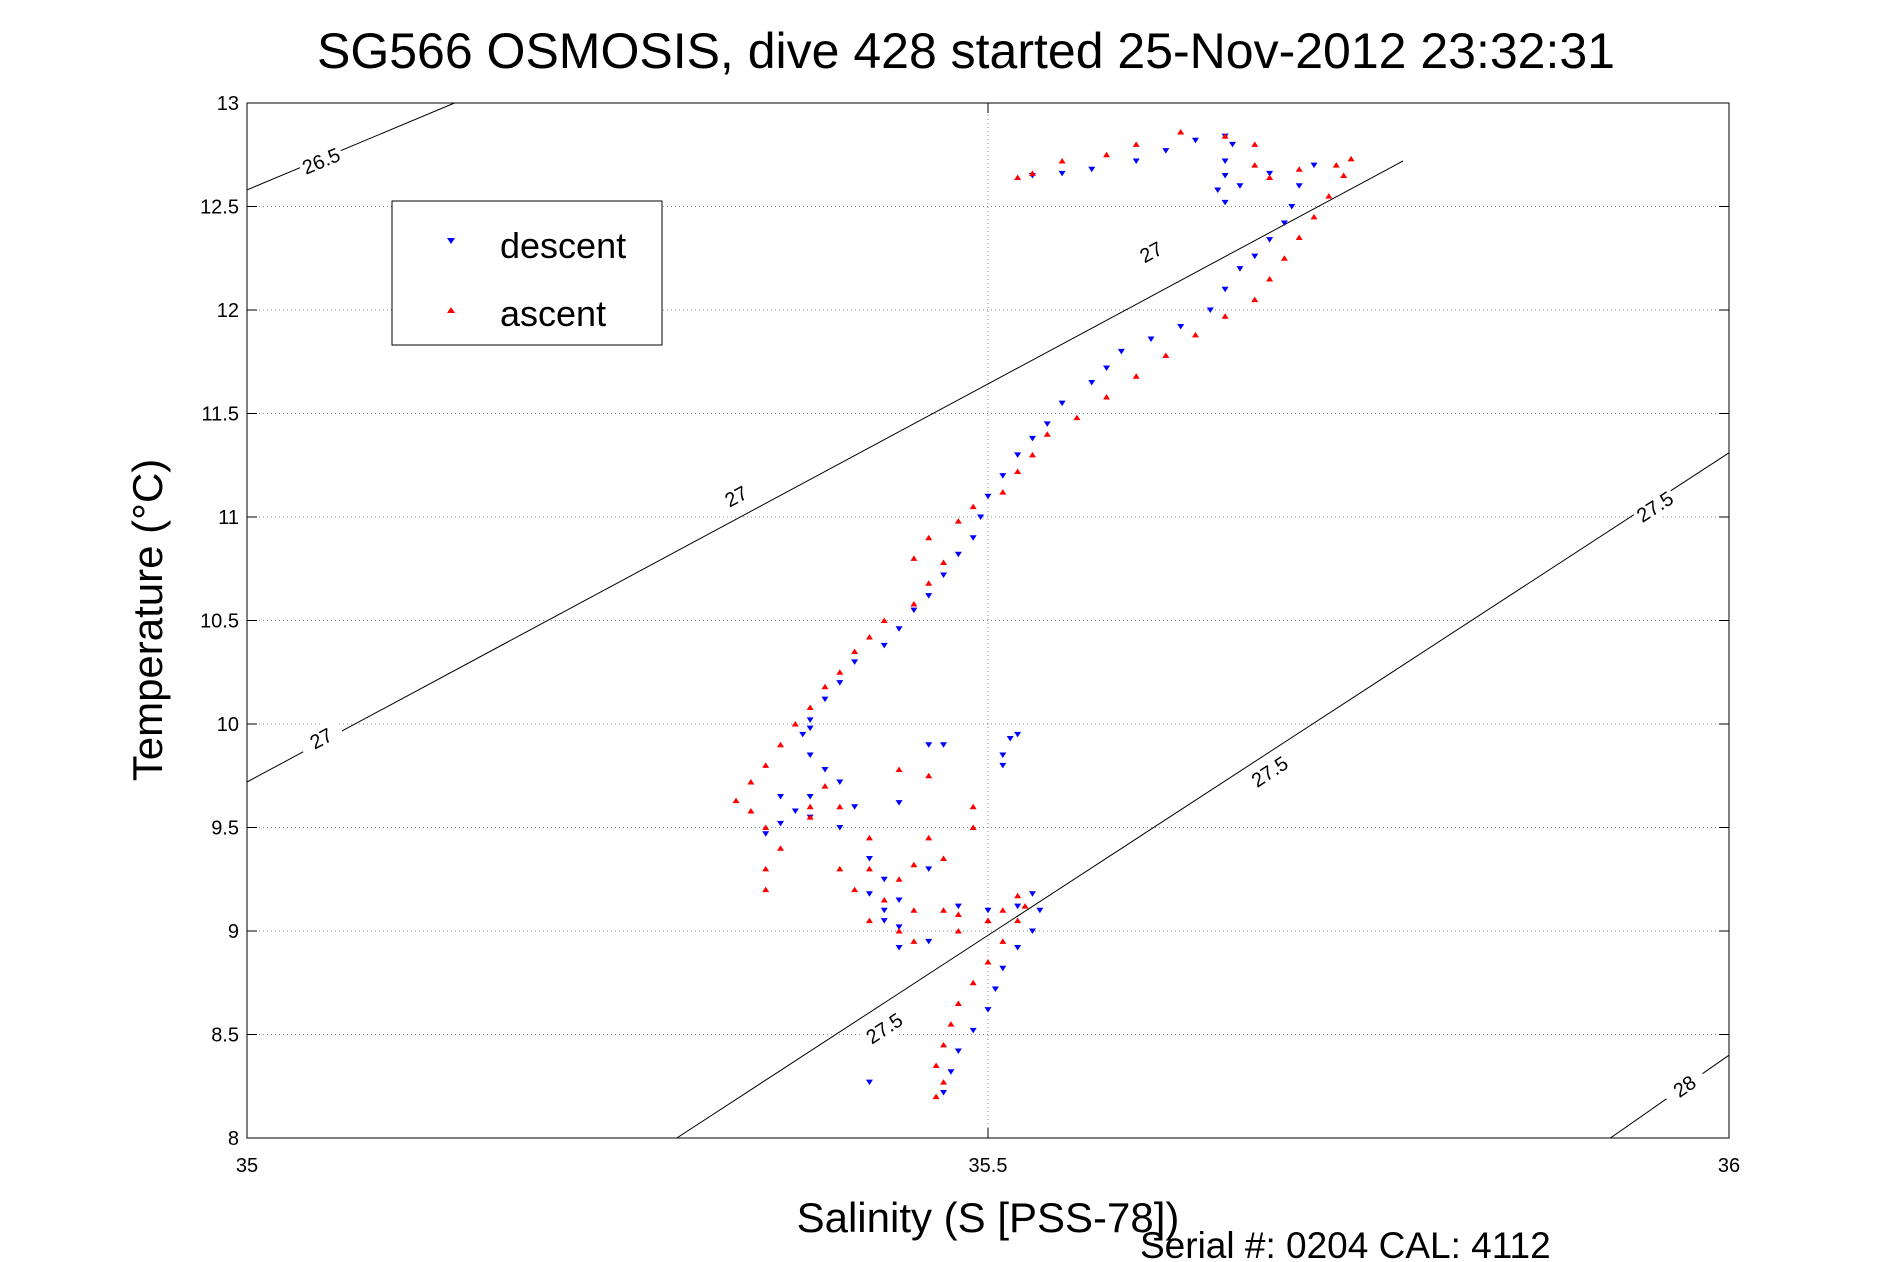 This screenshot has width=1891, height=1262. What do you see at coordinates (247, 1166) in the screenshot?
I see `x-tick-label: 35` at bounding box center [247, 1166].